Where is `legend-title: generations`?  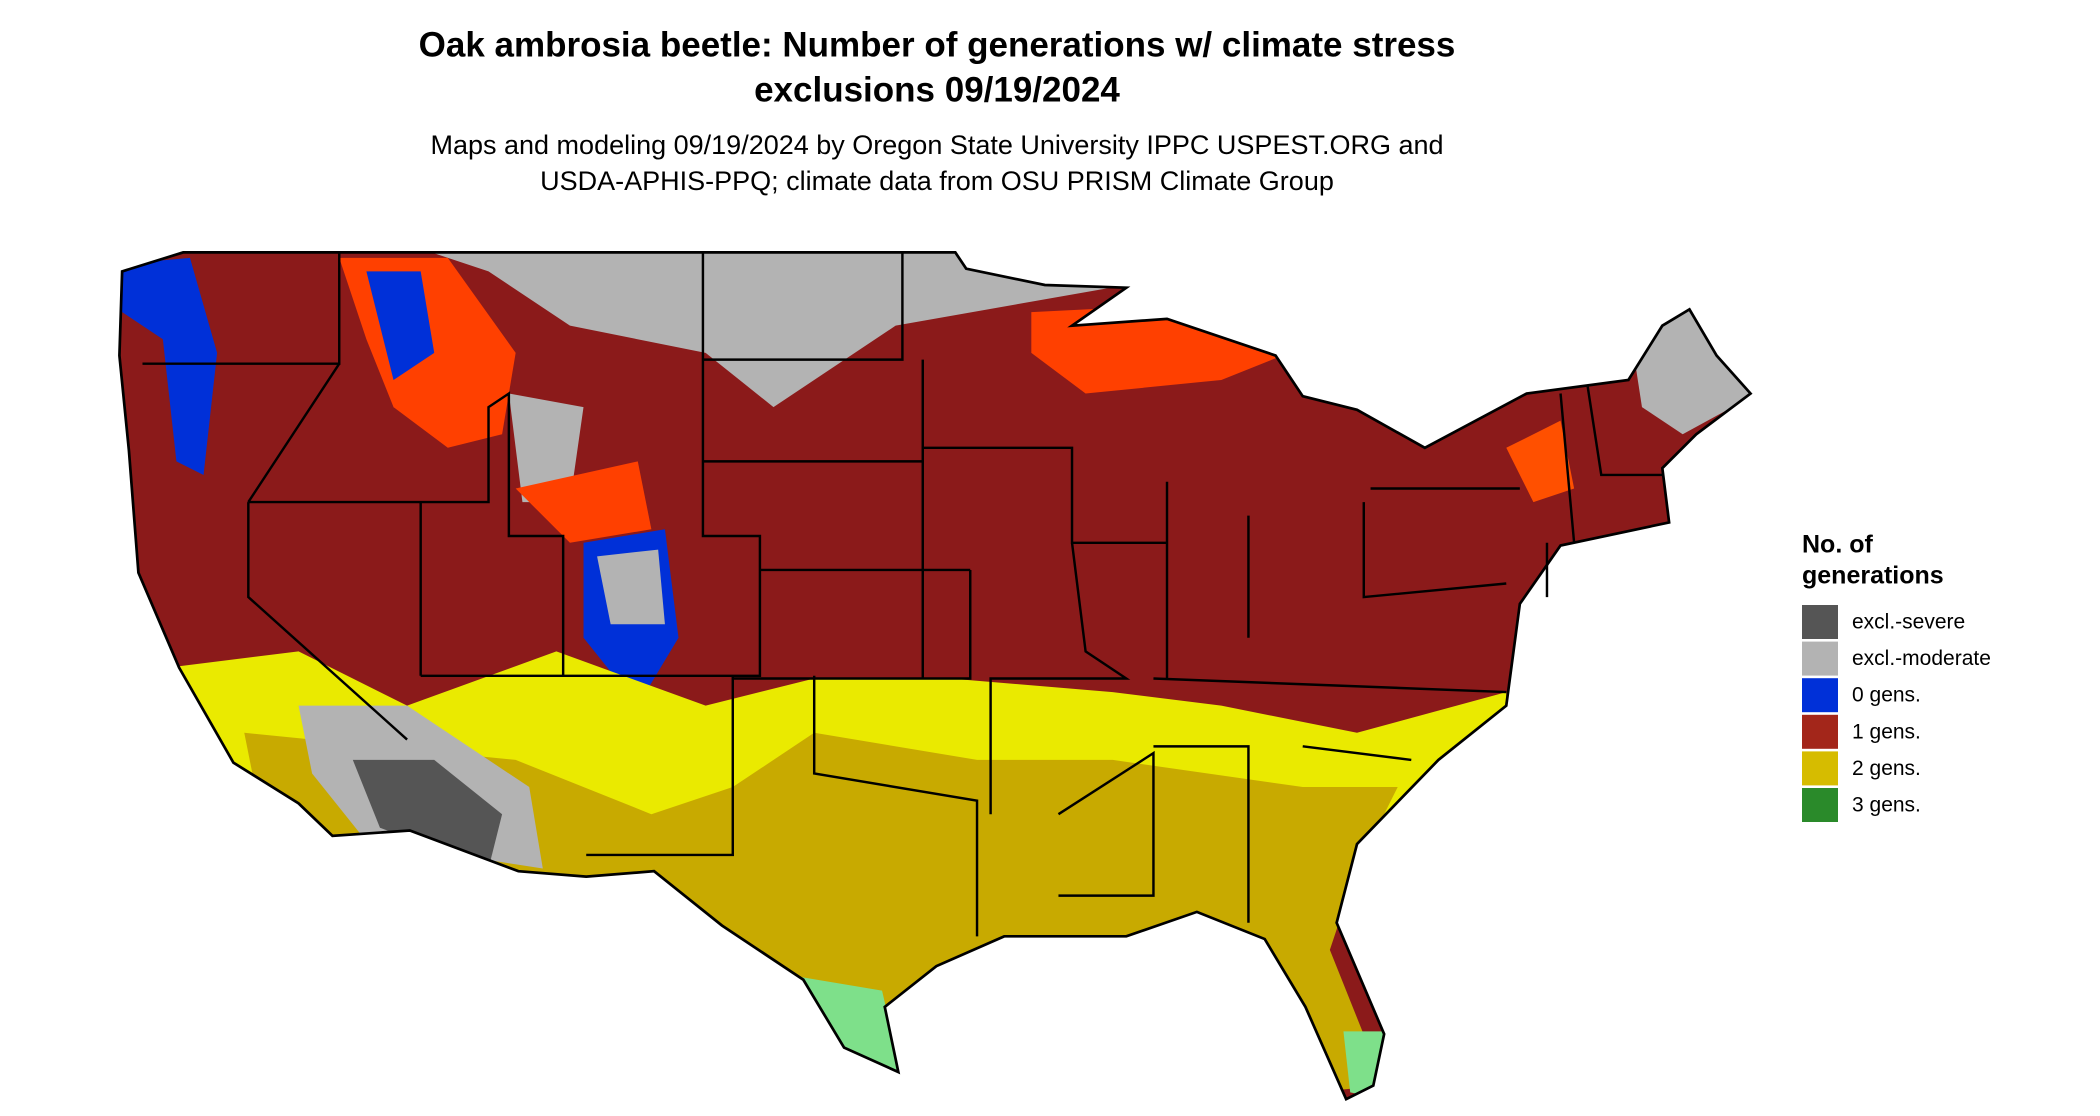 legend-title: generations is located at coordinates (1873, 576).